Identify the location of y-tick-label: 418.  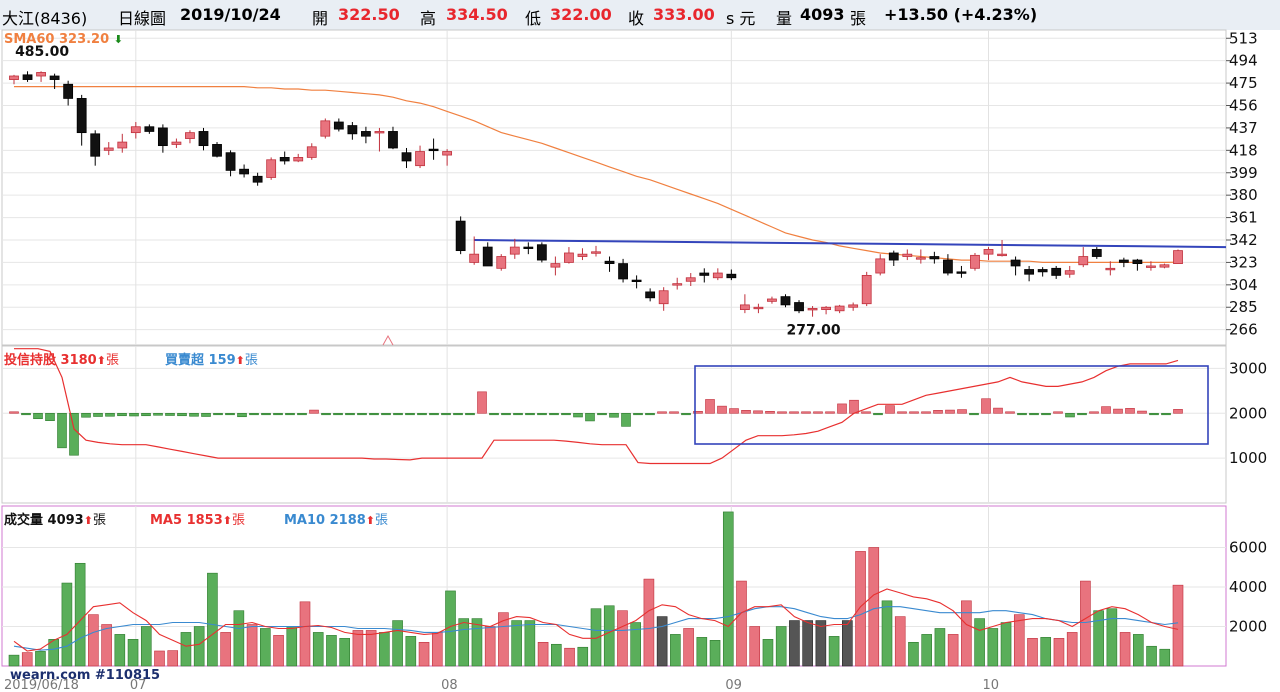
(1243, 150).